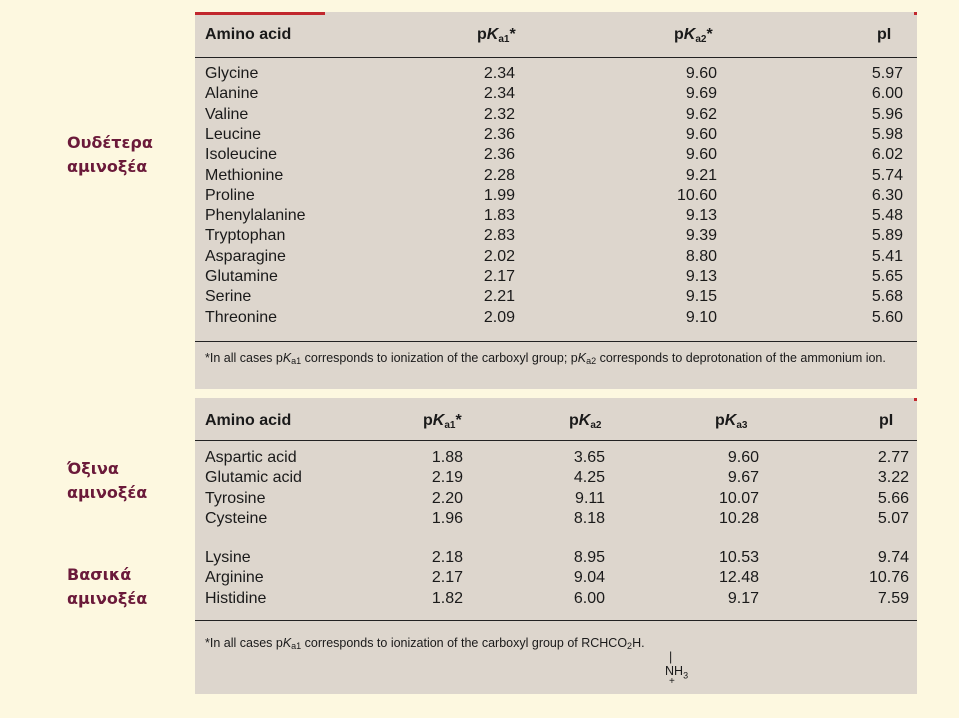 The width and height of the screenshot is (959, 718). What do you see at coordinates (236, 518) in the screenshot?
I see `amino-acid-name: Cysteine` at bounding box center [236, 518].